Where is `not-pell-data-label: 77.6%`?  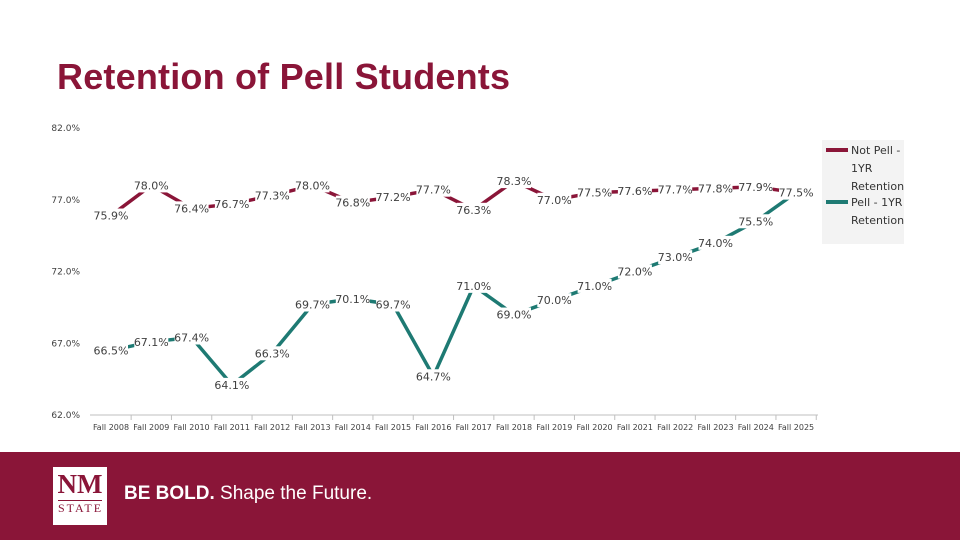
not-pell-data-label: 77.6% is located at coordinates (634, 191).